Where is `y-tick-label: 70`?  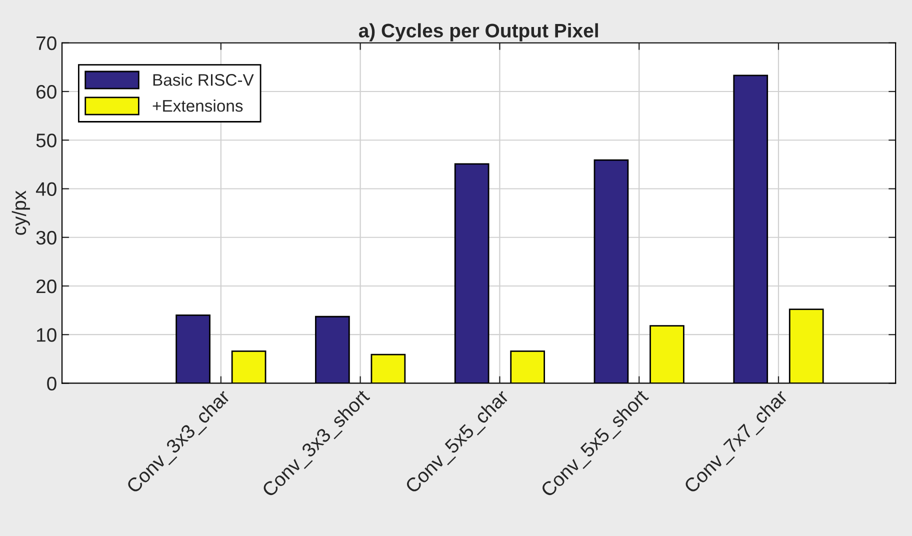 y-tick-label: 70 is located at coordinates (46, 43).